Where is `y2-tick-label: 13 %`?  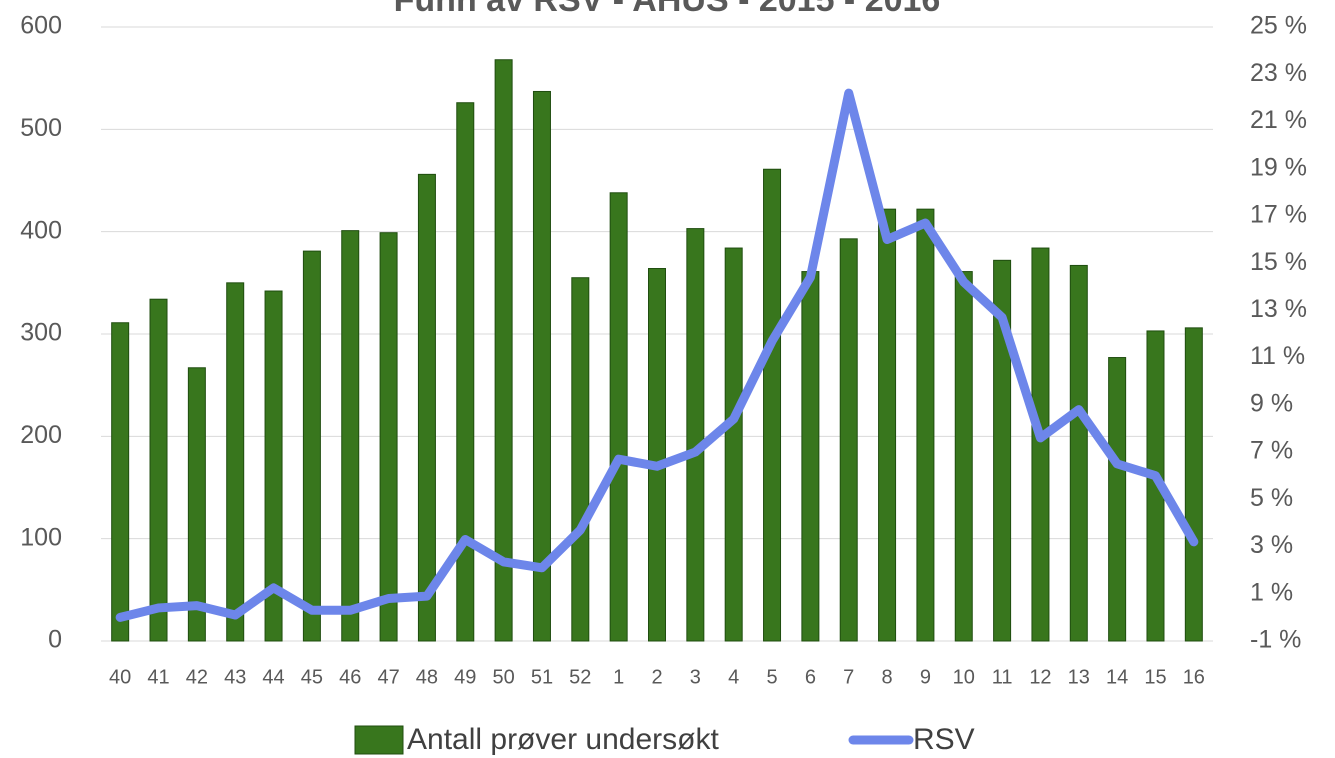
y2-tick-label: 13 % is located at coordinates (1278, 309).